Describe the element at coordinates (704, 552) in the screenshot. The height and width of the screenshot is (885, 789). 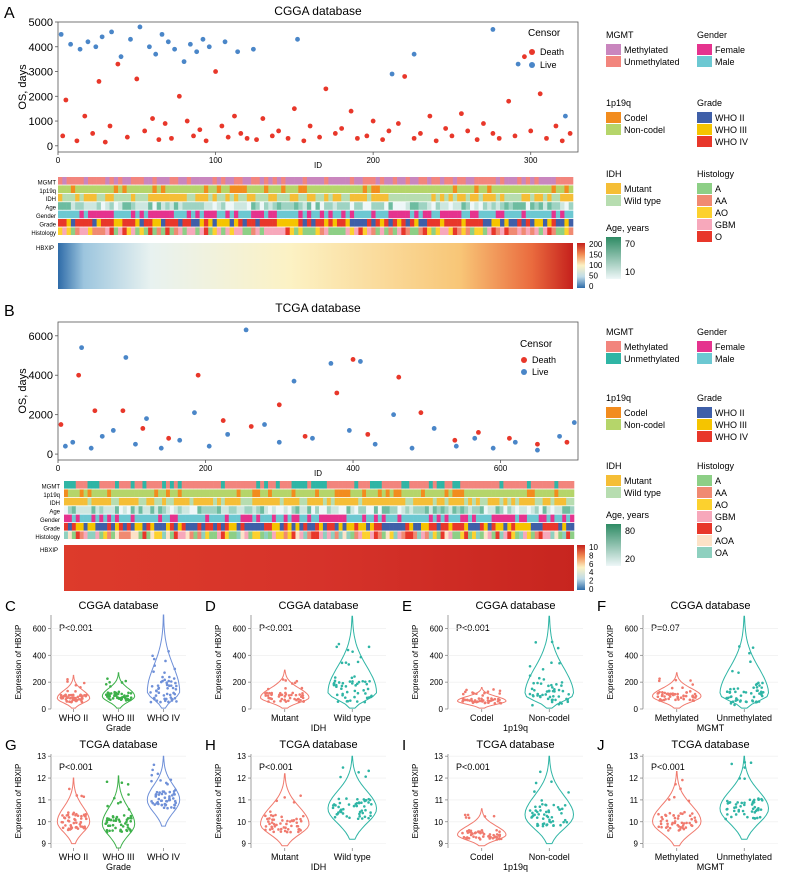
I see `hist-b-legend-swatch` at that location.